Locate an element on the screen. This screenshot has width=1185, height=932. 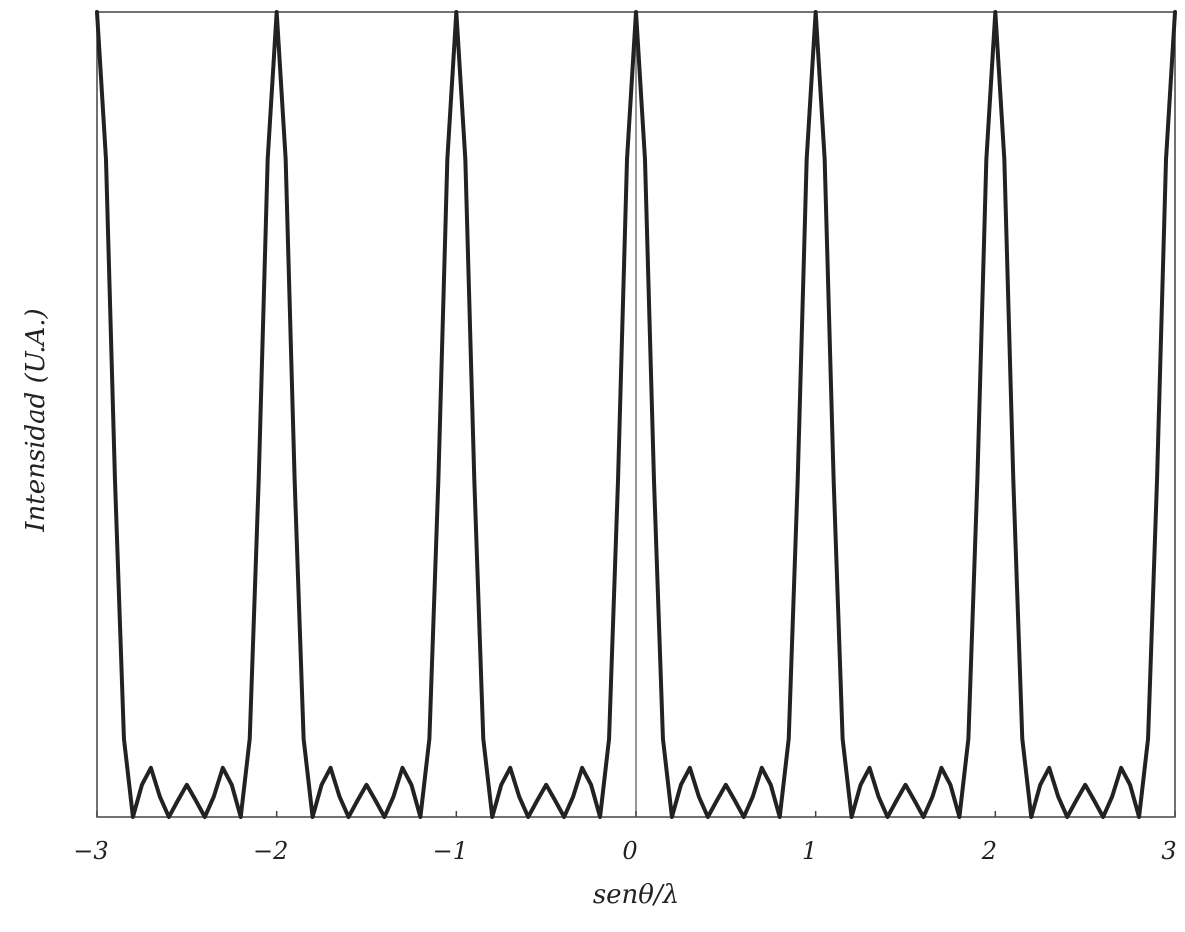
x-tick-label: −1 is located at coordinates (450, 851).